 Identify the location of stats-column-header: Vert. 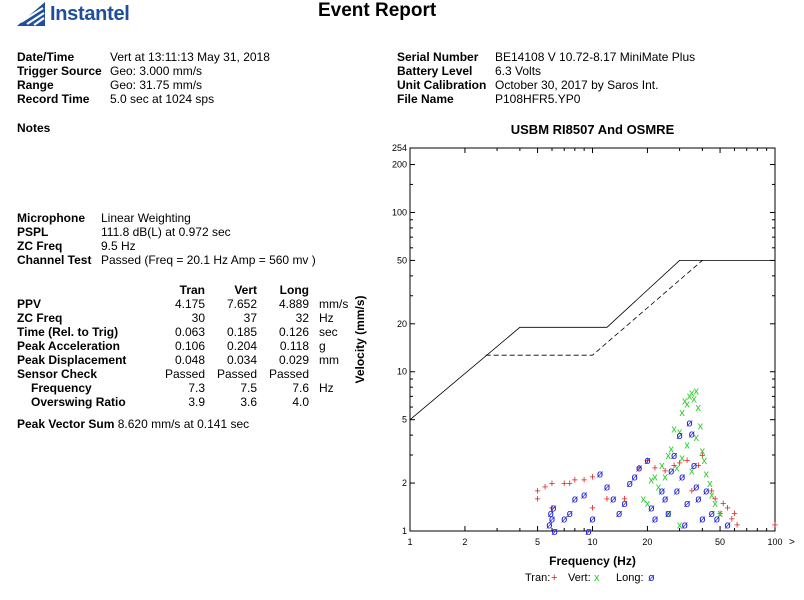
(245, 290).